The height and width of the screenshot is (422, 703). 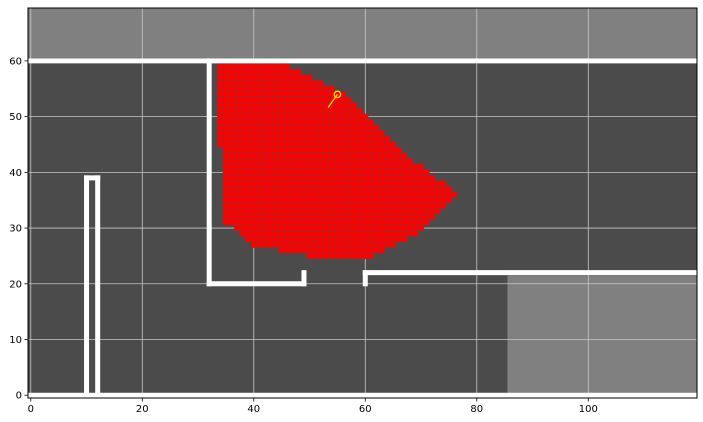 What do you see at coordinates (15, 117) in the screenshot?
I see `y-tick-label: 50` at bounding box center [15, 117].